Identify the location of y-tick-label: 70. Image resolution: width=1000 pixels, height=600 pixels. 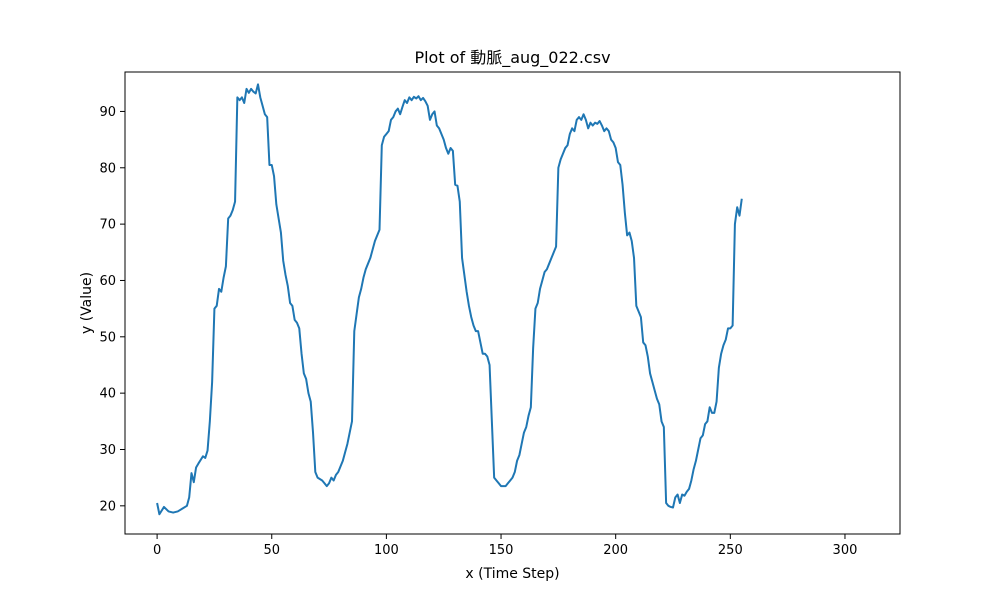
(107, 225).